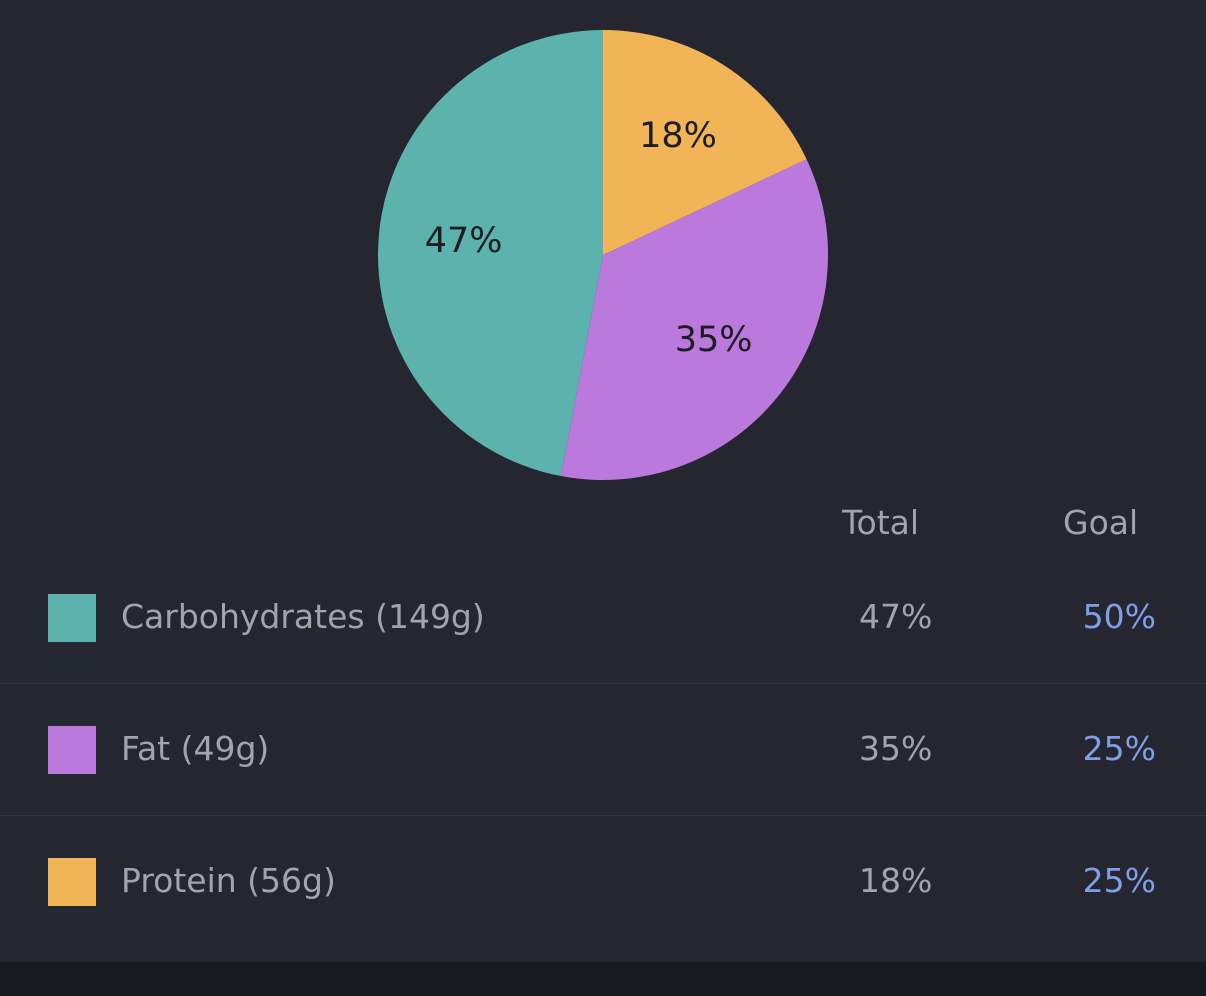 This screenshot has width=1206, height=996. I want to click on total-column-header: Total, so click(881, 522).